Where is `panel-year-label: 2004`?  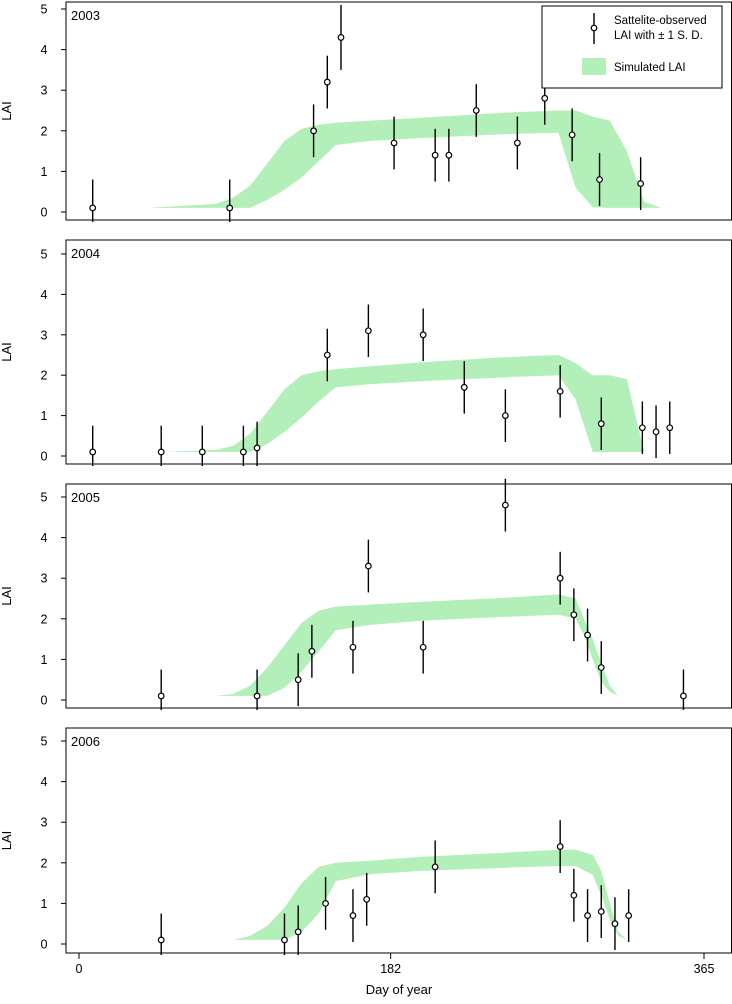 panel-year-label: 2004 is located at coordinates (85, 253).